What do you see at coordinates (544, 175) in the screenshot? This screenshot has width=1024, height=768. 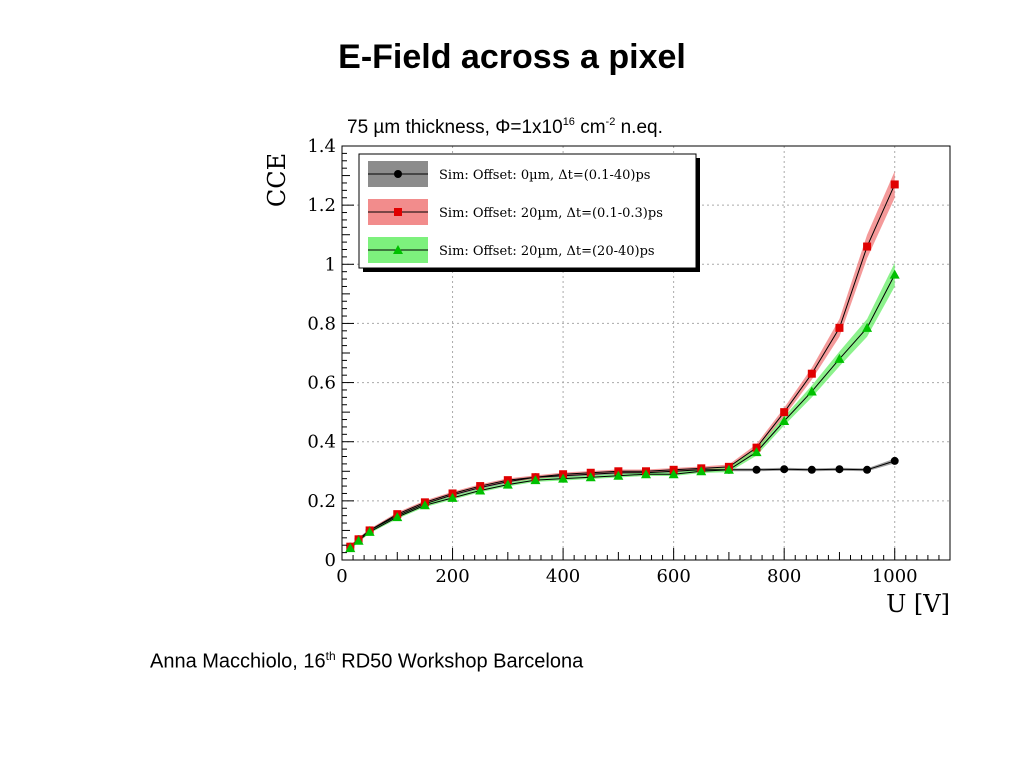 I see `legend-label: Sim: Offset: 0µm, Δt=(0.1-40)ps` at bounding box center [544, 175].